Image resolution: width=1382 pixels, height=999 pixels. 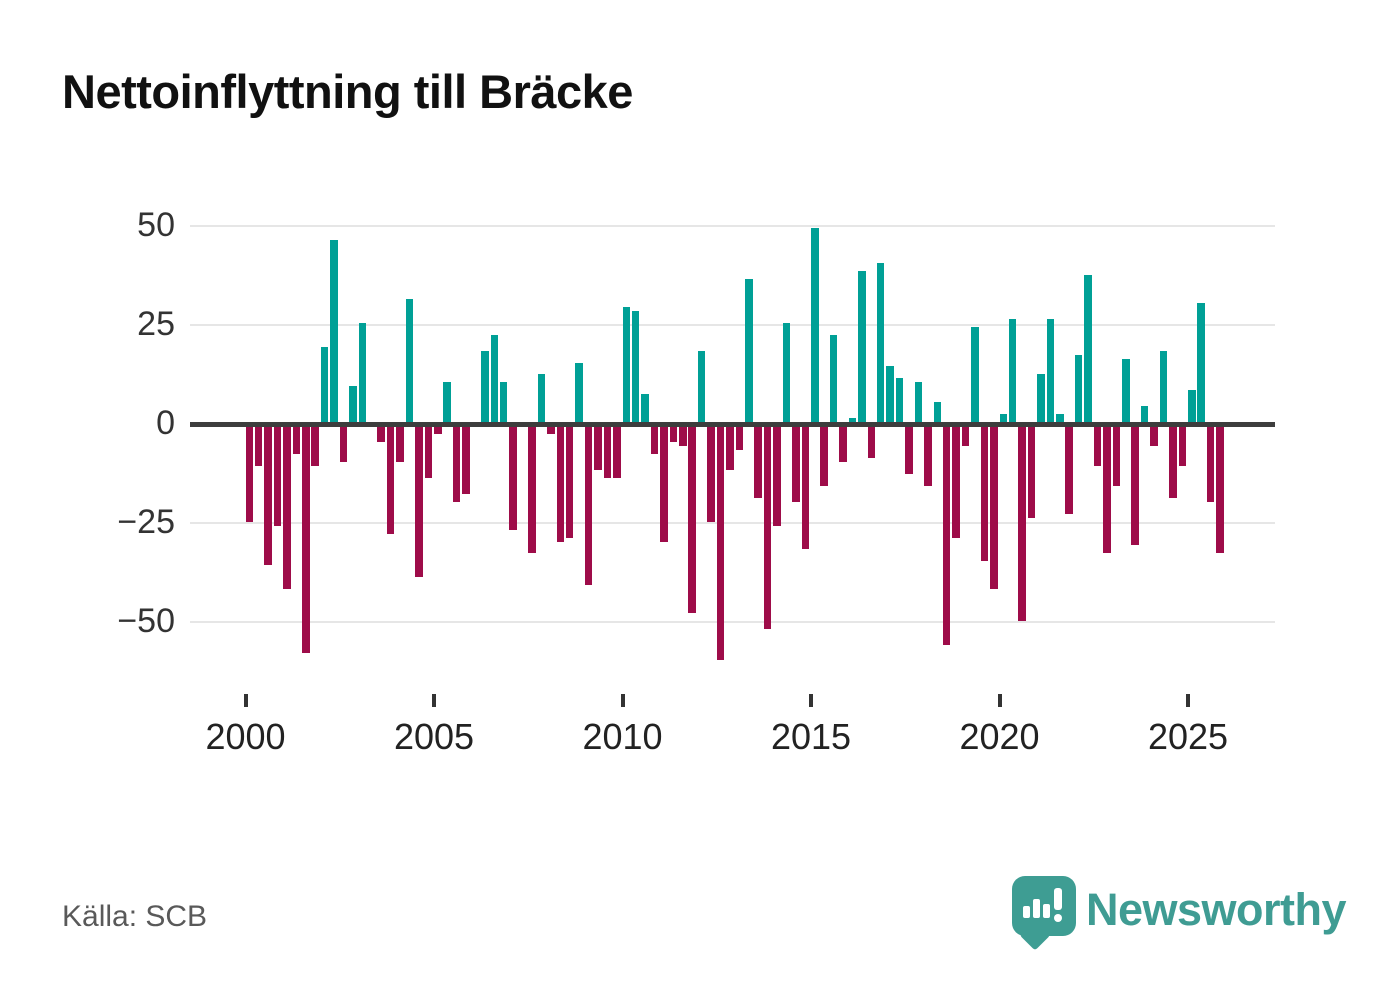 What do you see at coordinates (135, 916) in the screenshot?
I see `source-note: Källa: SCB` at bounding box center [135, 916].